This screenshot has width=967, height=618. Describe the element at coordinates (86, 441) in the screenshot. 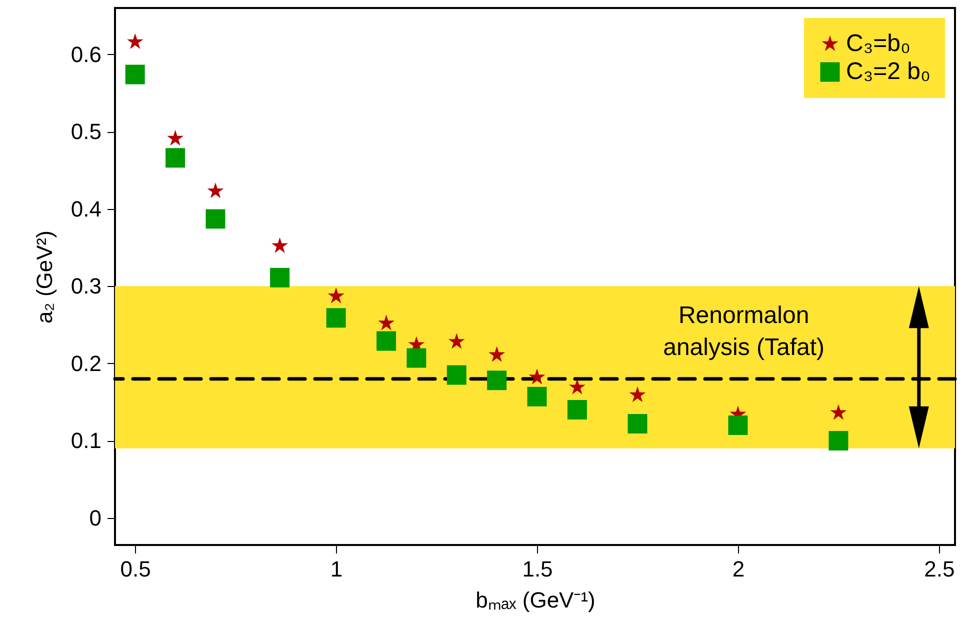

I see `y-tick-label: 0.1` at that location.